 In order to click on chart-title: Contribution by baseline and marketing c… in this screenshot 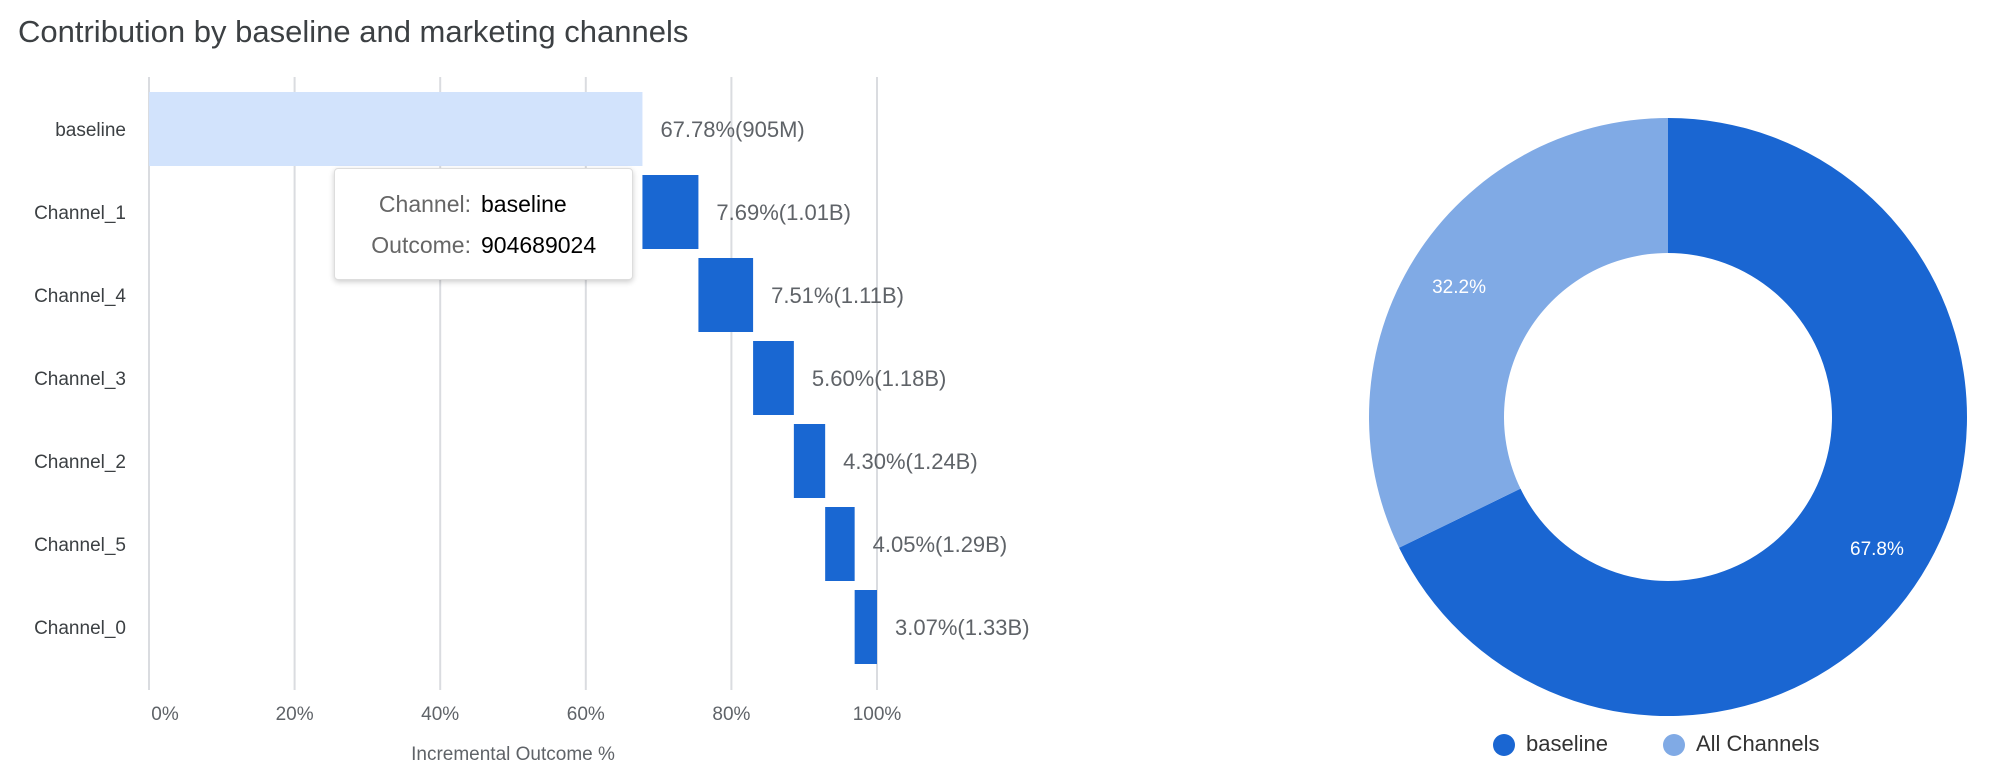, I will do `click(353, 31)`.